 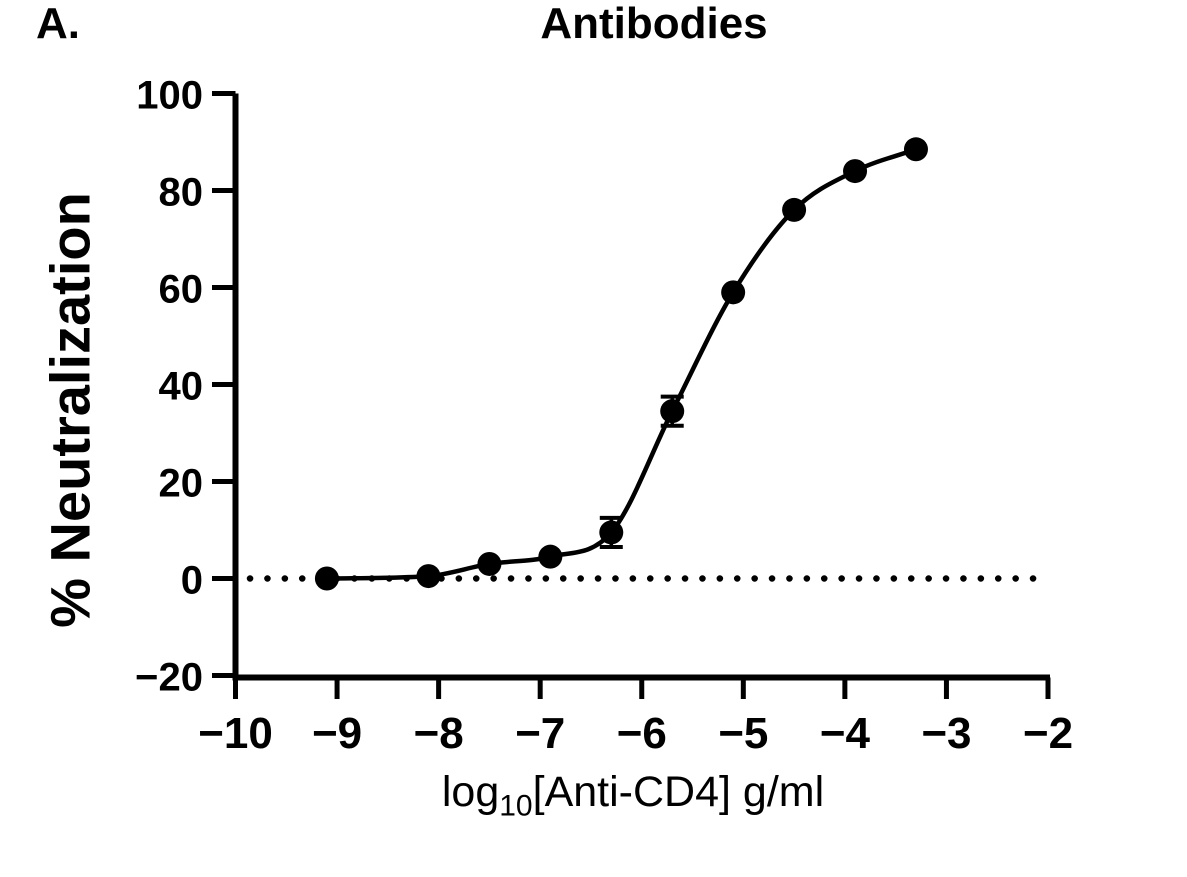 I want to click on panel-label: A., so click(x=58, y=24).